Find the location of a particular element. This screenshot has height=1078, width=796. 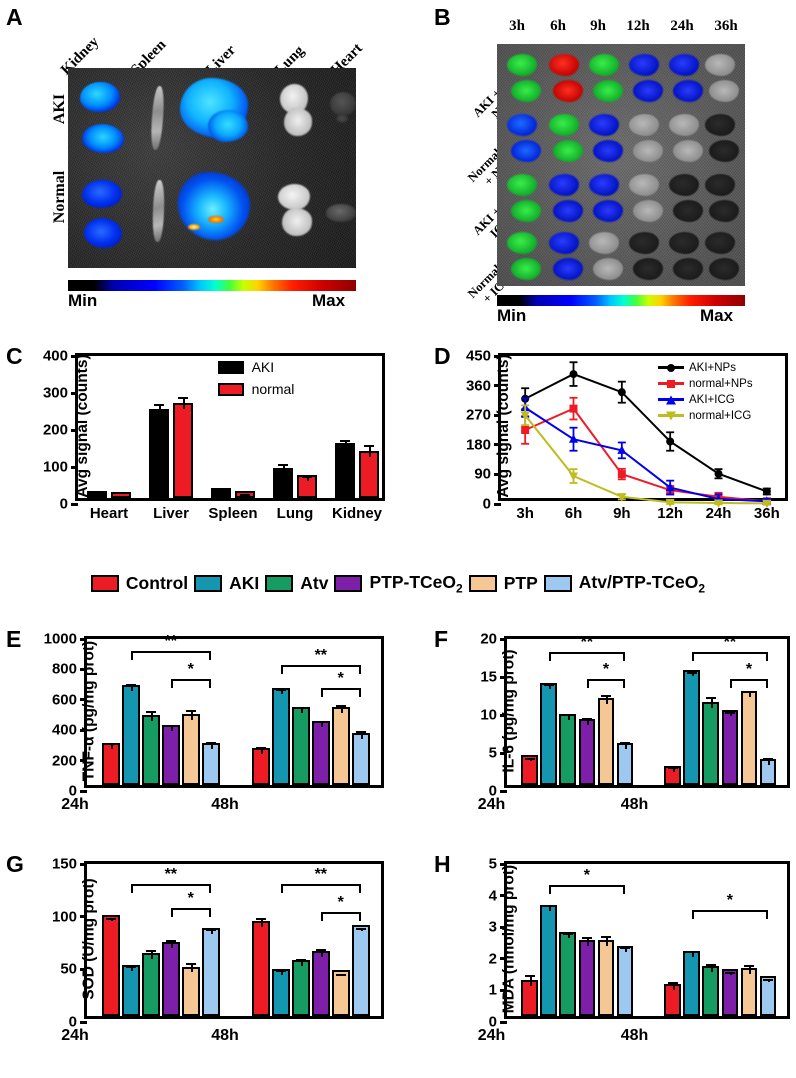

panelG-err-48h-Atv is located at coordinates (301, 962).